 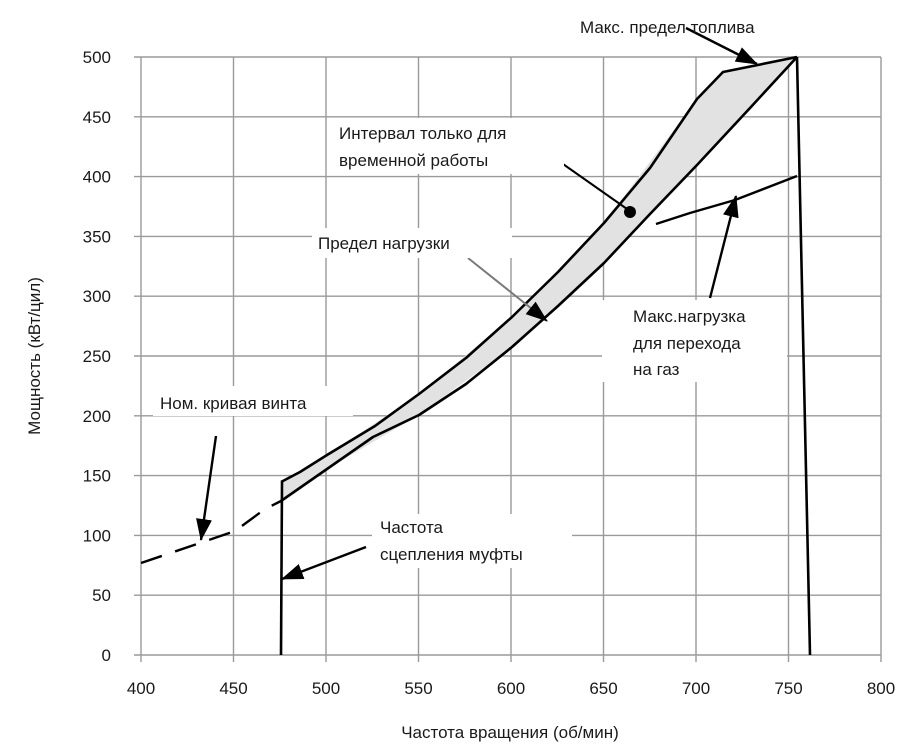 I want to click on load-limit-arrow, so click(x=507, y=289).